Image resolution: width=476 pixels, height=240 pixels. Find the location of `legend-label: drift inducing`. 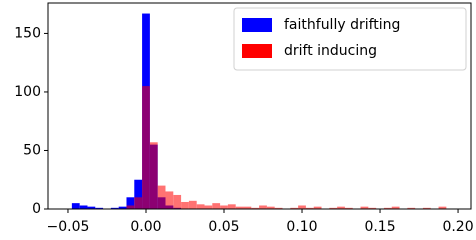

legend-label: drift inducing is located at coordinates (330, 51).